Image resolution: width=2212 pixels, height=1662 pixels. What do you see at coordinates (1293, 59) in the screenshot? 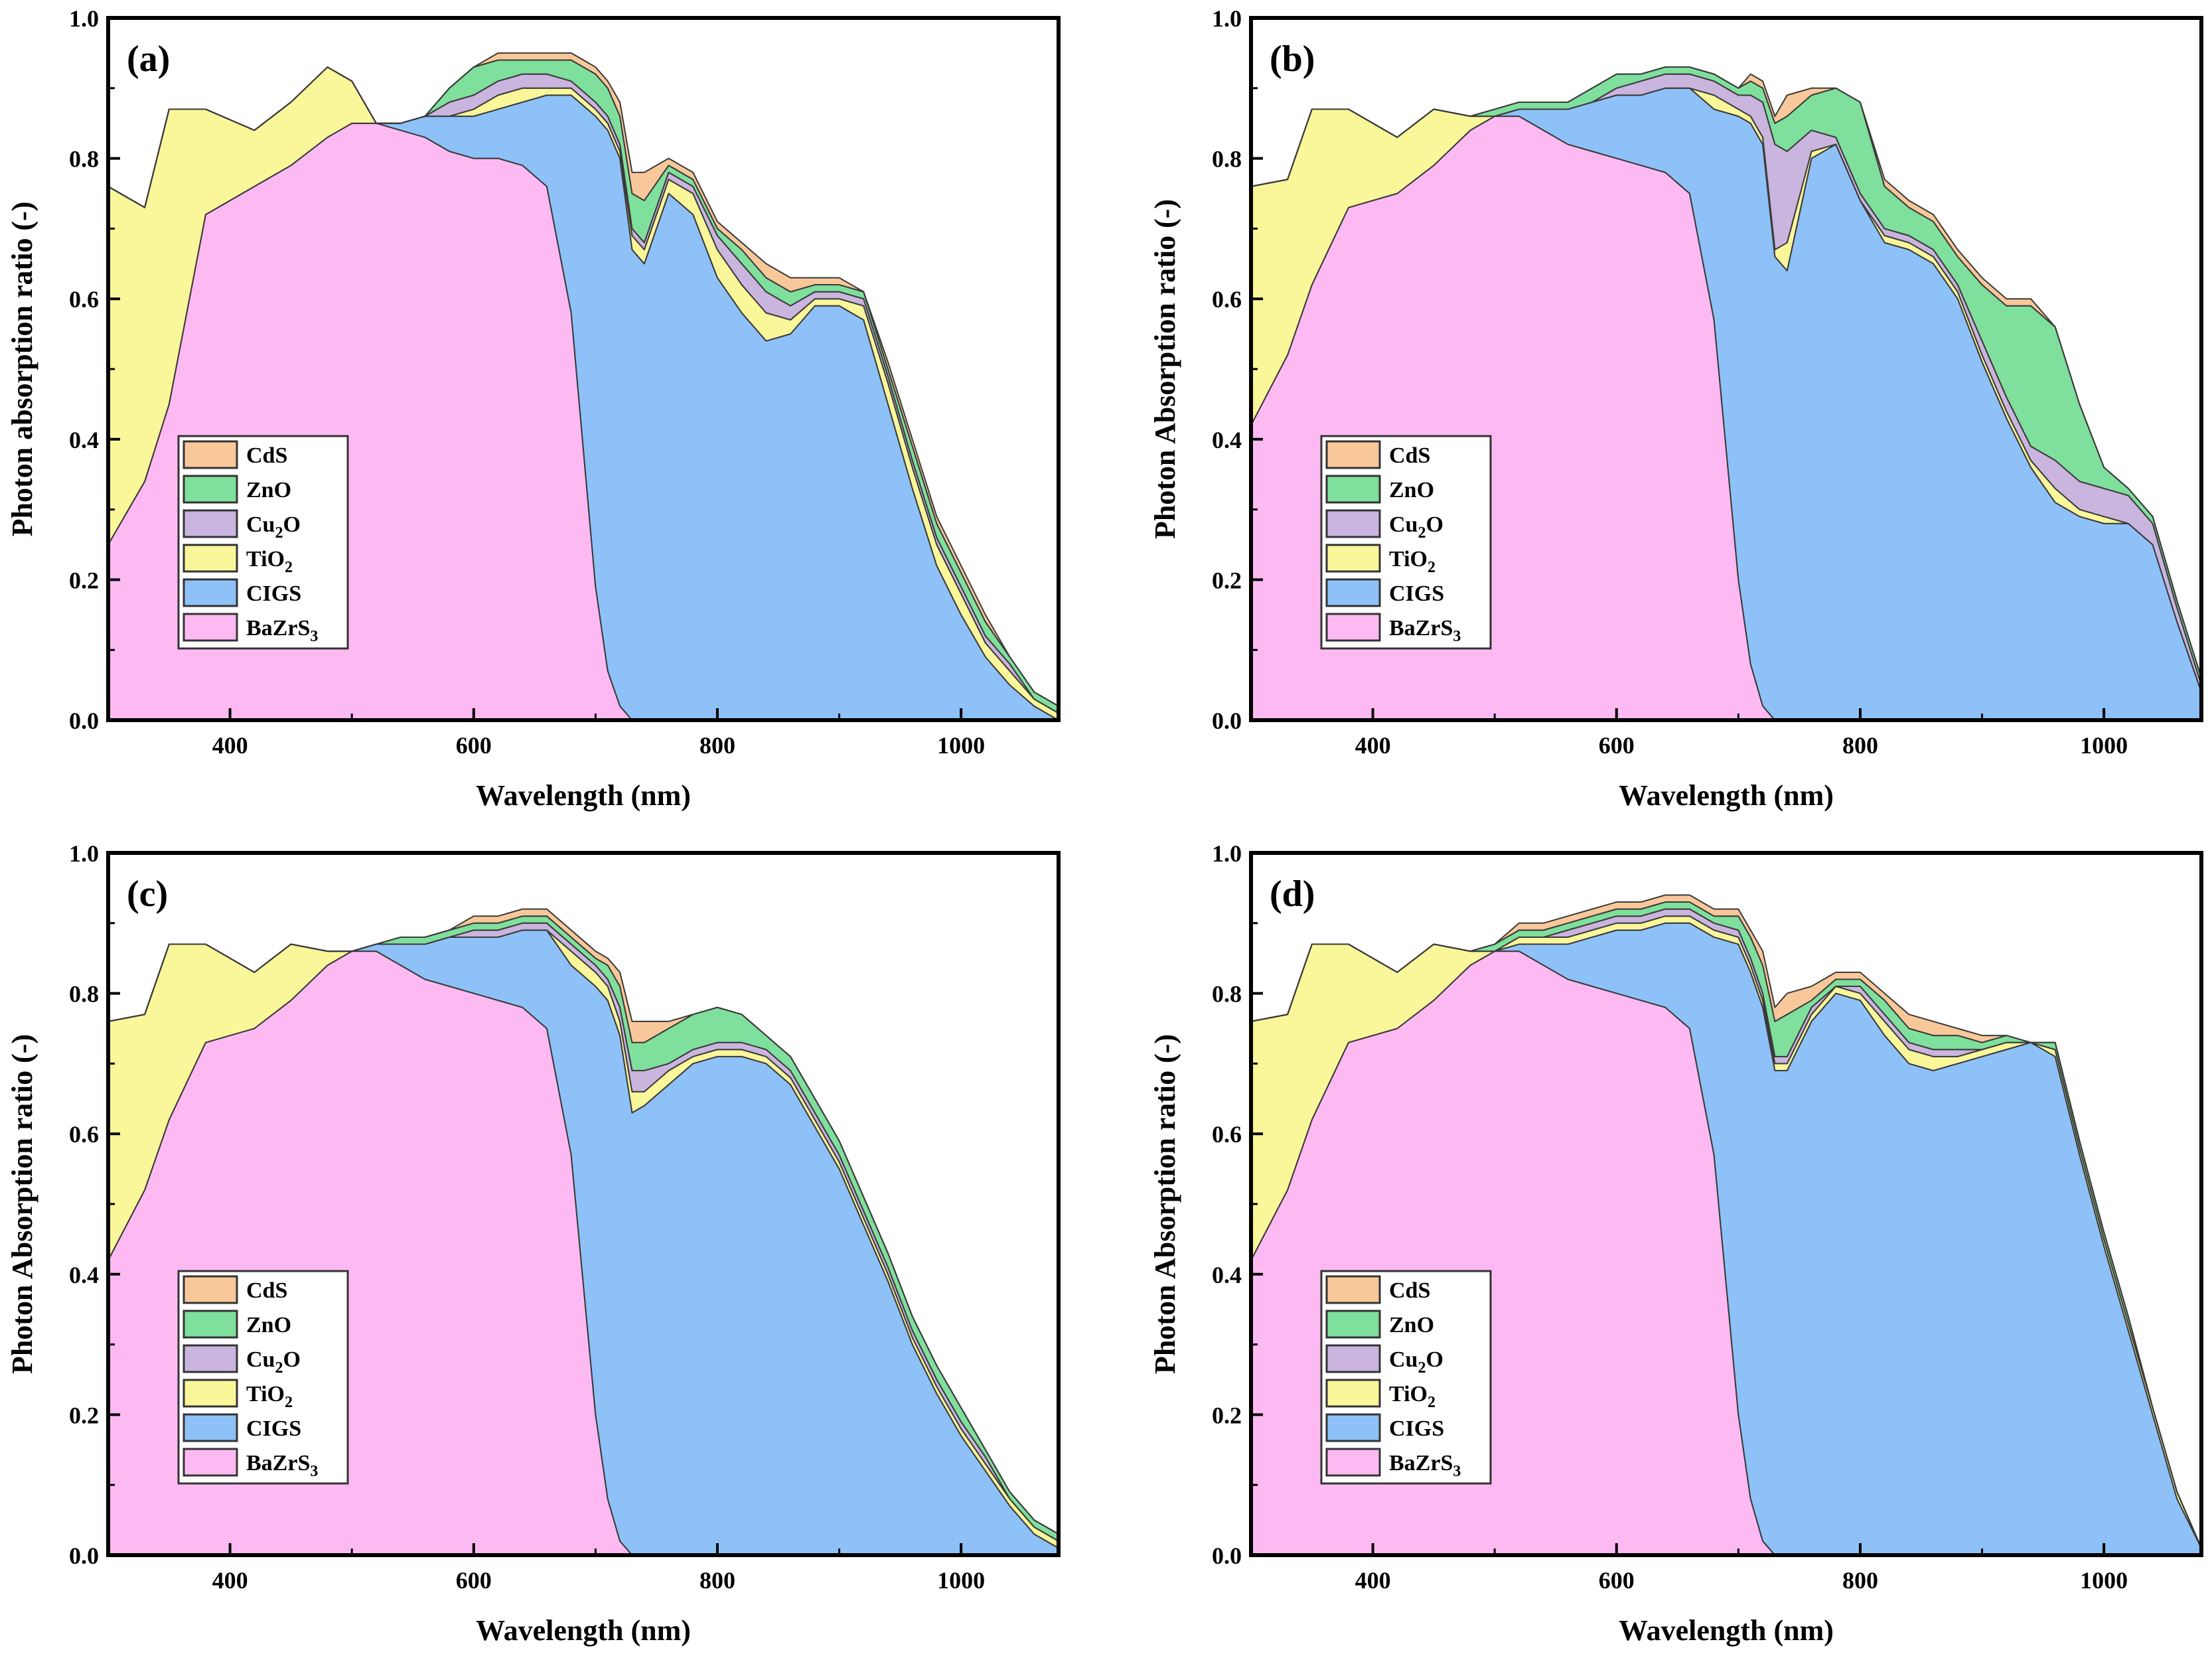
I see `panel-label: (b)` at bounding box center [1293, 59].